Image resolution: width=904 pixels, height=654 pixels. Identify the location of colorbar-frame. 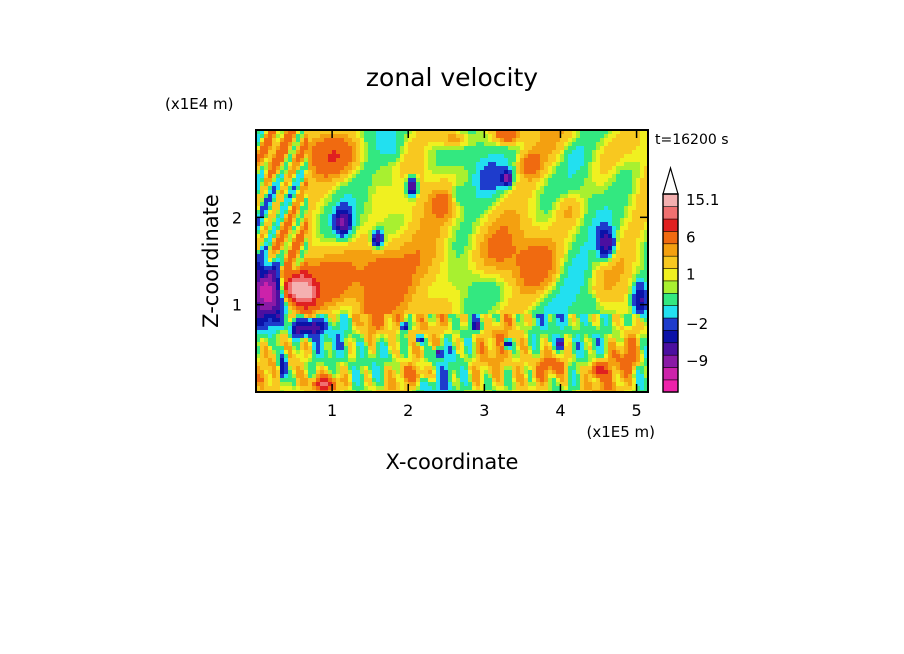
(670, 293).